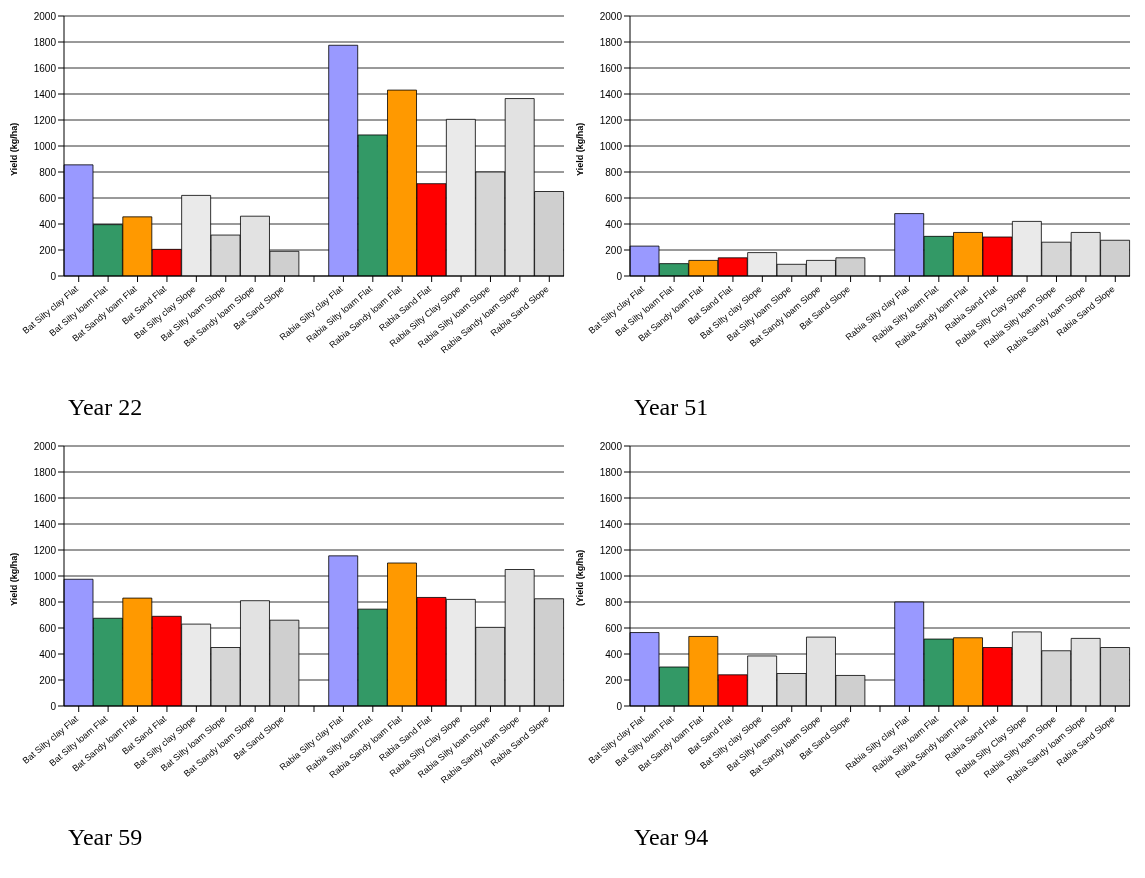  Describe the element at coordinates (105, 837) in the screenshot. I see `text: Year 59` at that location.